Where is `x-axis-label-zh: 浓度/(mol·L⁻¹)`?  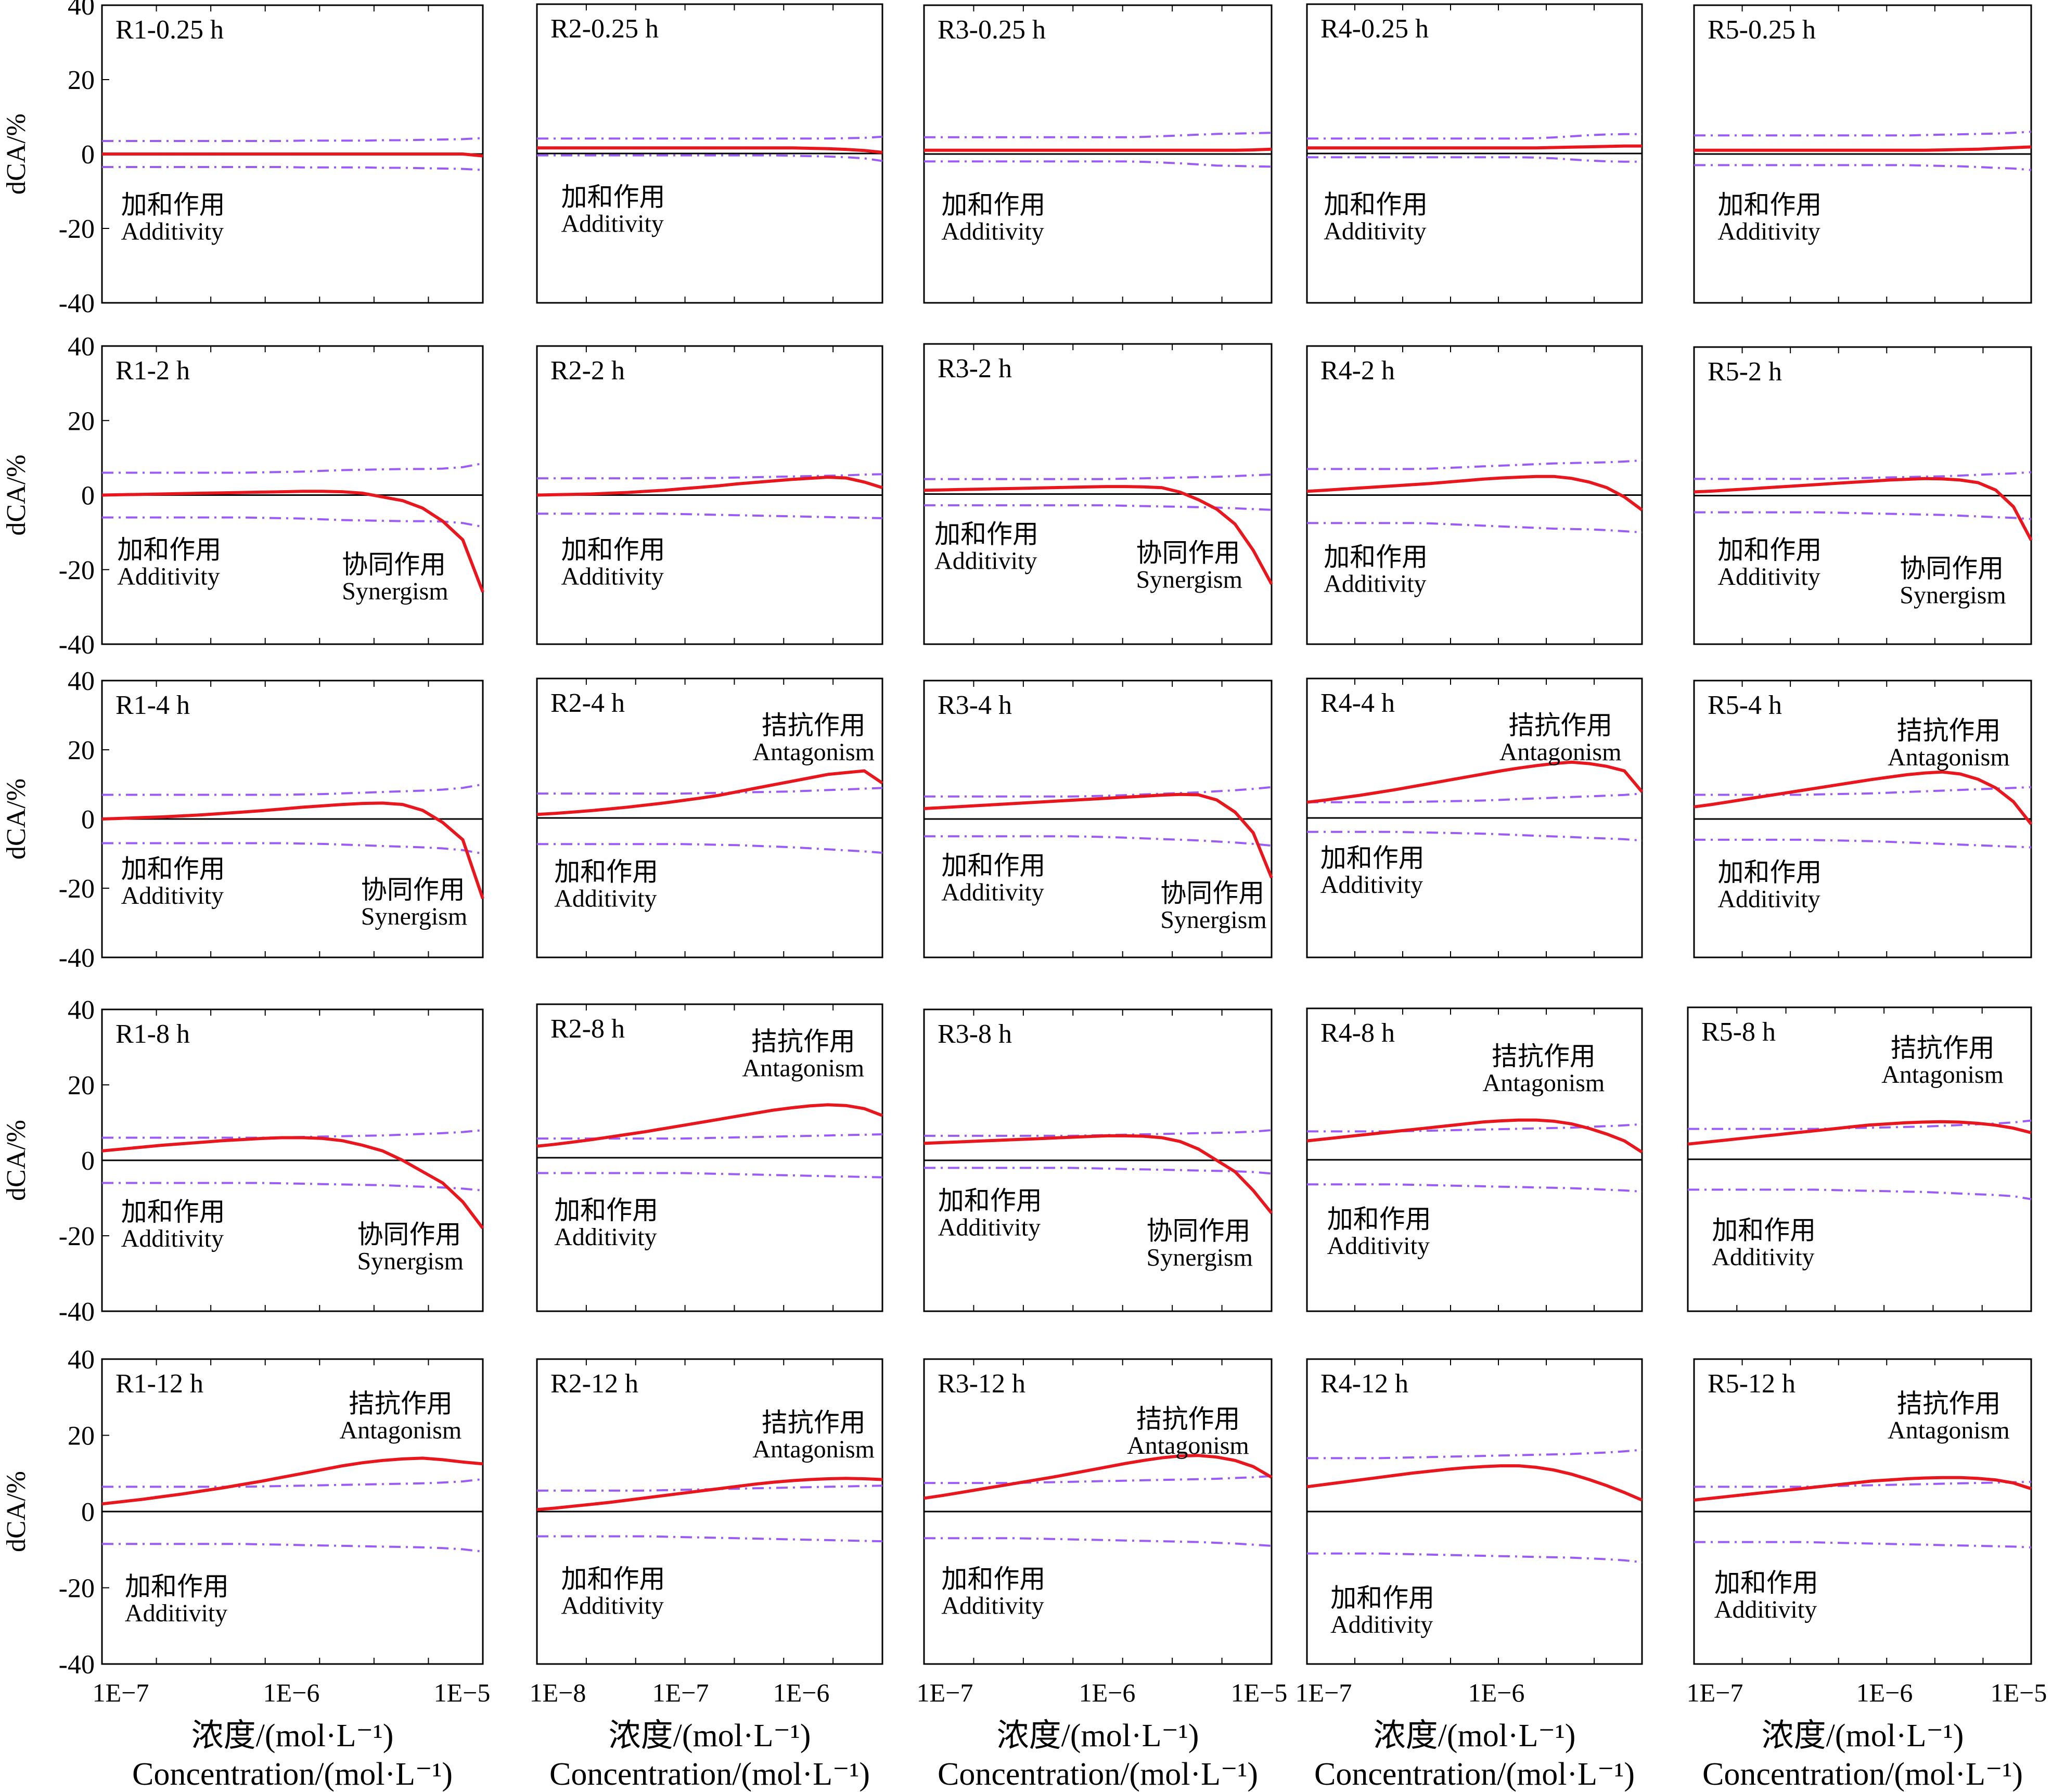 x-axis-label-zh: 浓度/(mol·L⁻¹) is located at coordinates (710, 1736).